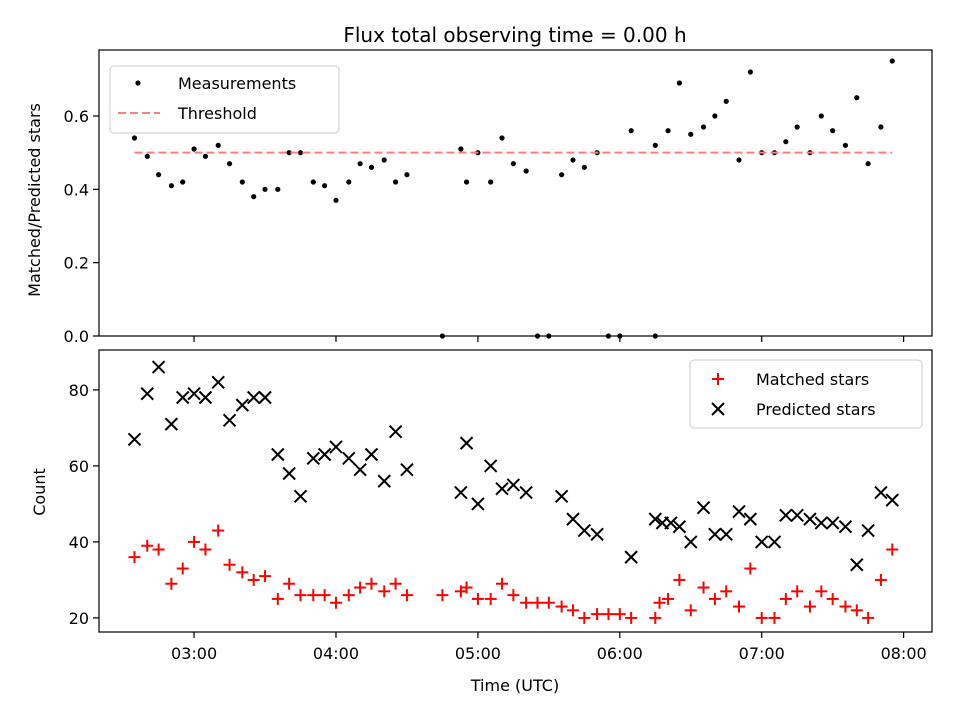 Image resolution: width=960 pixels, height=725 pixels. What do you see at coordinates (81, 226) in the screenshot?
I see `top-y-ticks: 0.0 0.2 0.4 0.6` at bounding box center [81, 226].